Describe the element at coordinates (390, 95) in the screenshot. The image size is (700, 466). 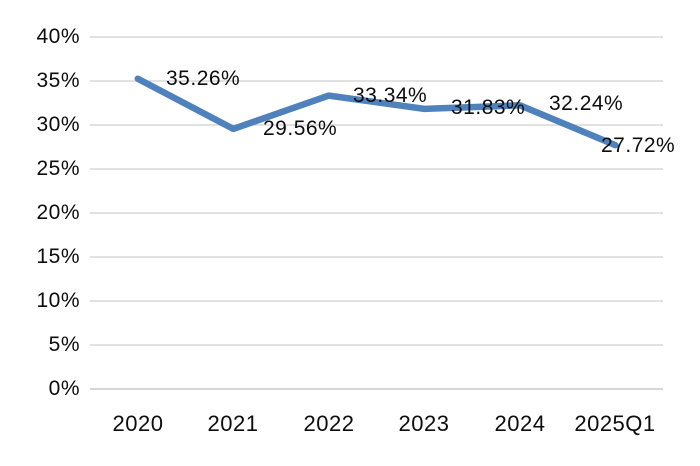
I see `data-label: 33.34%` at that location.